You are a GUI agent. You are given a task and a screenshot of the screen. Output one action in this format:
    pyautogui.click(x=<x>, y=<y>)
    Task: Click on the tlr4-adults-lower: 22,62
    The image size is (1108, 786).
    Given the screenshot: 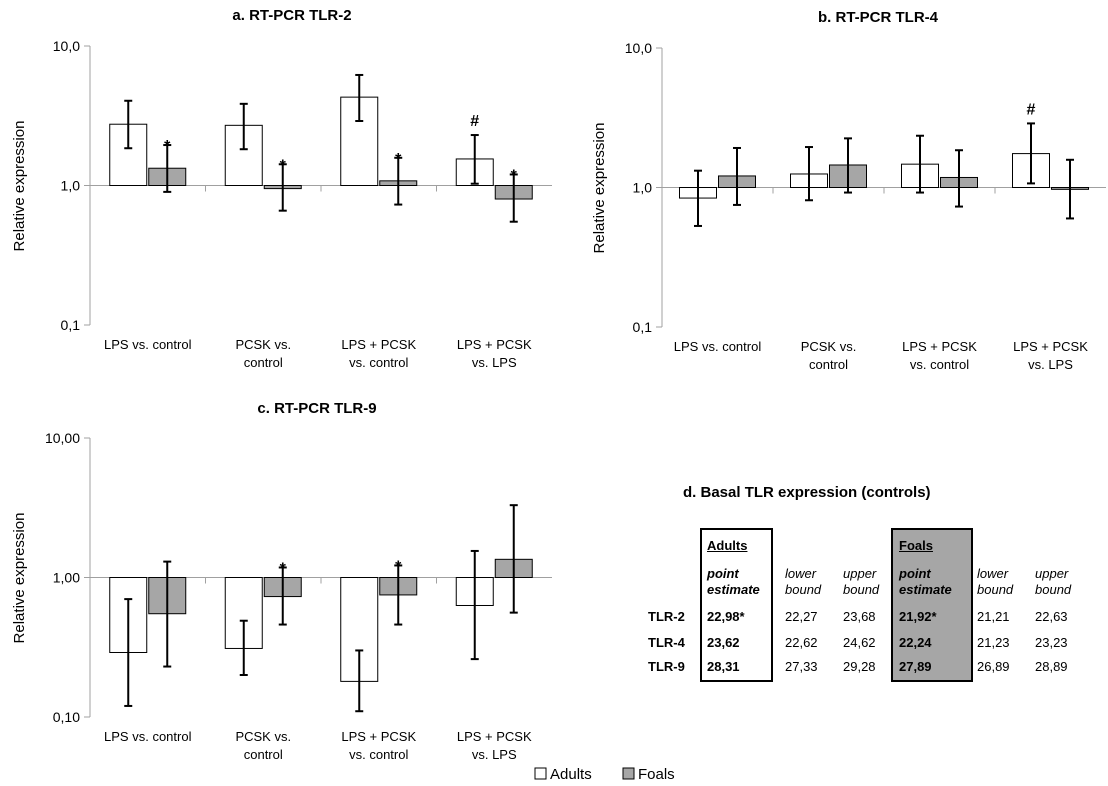 What is the action you would take?
    pyautogui.click(x=801, y=642)
    